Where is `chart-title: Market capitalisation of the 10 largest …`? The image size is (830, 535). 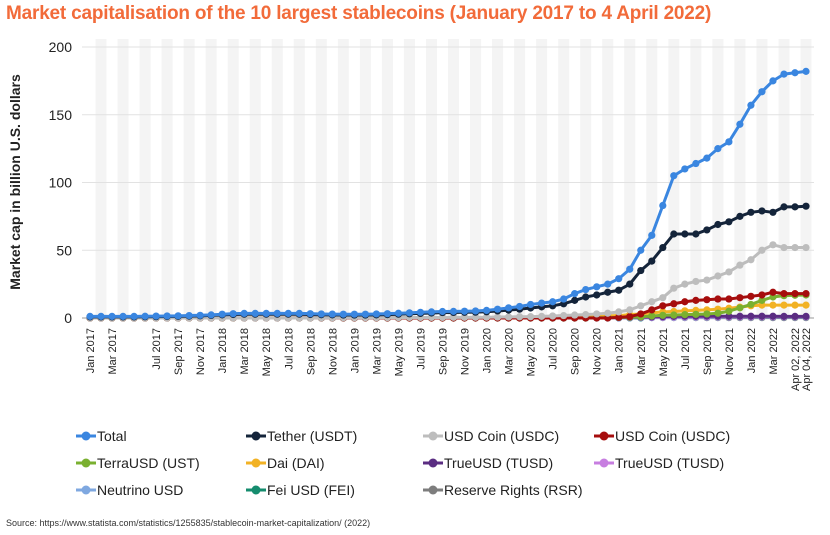 chart-title: Market capitalisation of the 10 largest … is located at coordinates (359, 13).